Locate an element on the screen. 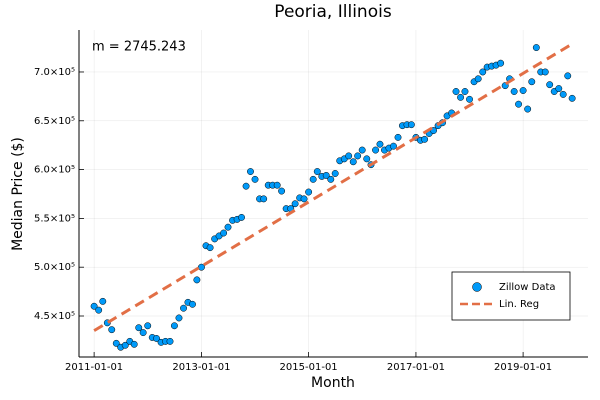  legend: Zillow Data Lin. Reg is located at coordinates (511, 296).